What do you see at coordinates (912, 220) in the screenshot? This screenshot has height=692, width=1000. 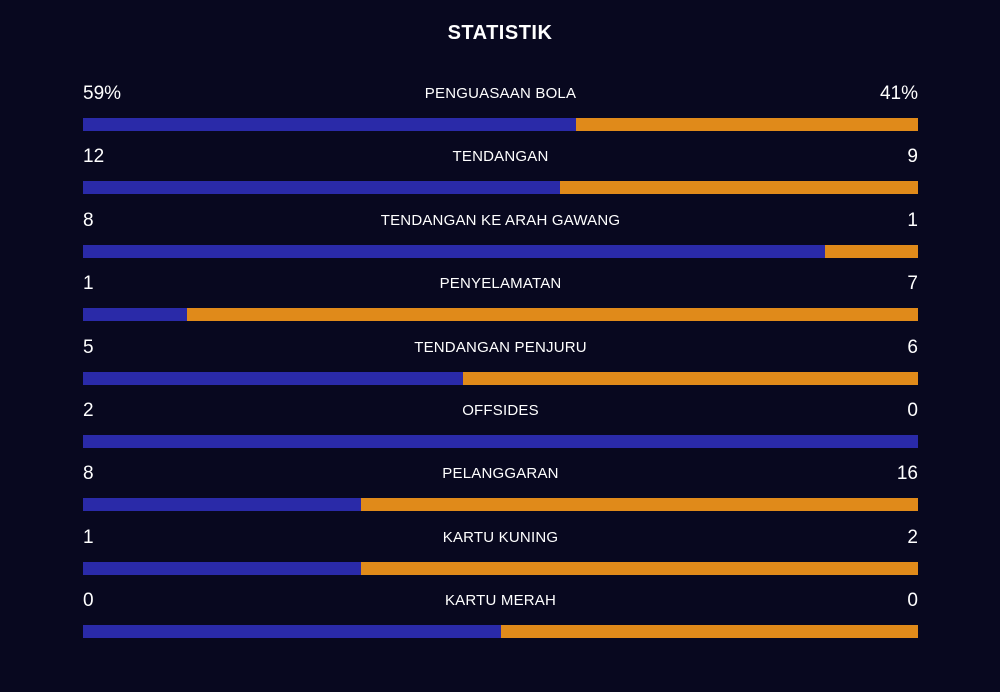 I see `away-value: 1` at bounding box center [912, 220].